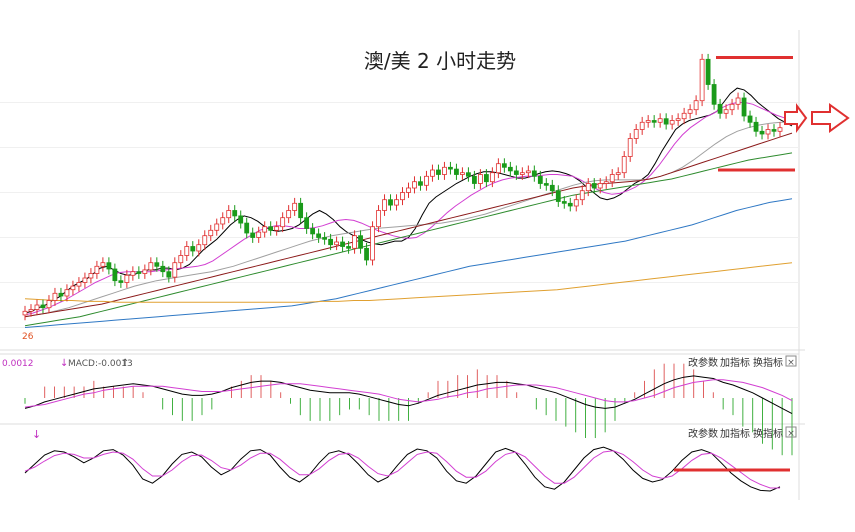  What do you see at coordinates (36, 434) in the screenshot?
I see `kd-header-left: ↓` at bounding box center [36, 434].